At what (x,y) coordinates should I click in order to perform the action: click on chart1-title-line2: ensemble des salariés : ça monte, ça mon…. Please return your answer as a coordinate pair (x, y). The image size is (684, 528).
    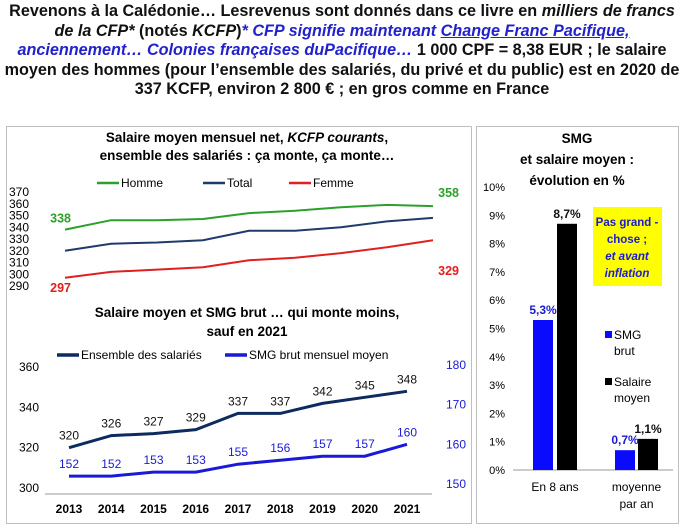
    Looking at the image, I should click on (247, 155).